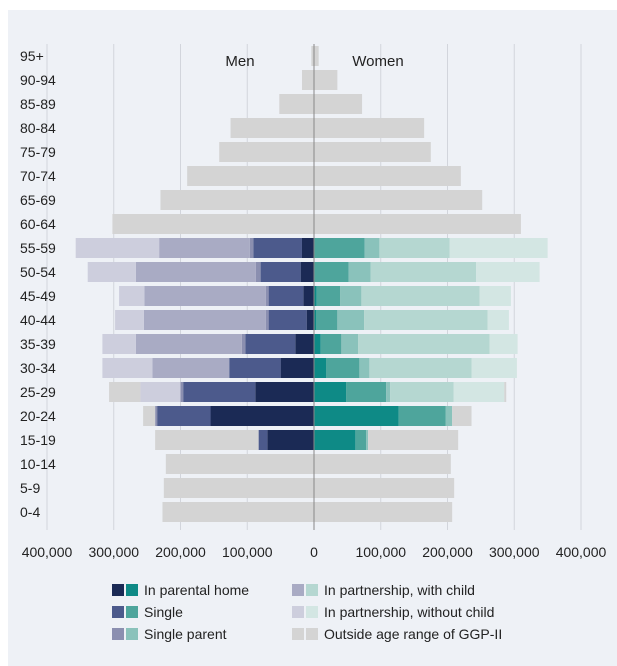 This screenshot has width=617, height=666. Describe the element at coordinates (38, 320) in the screenshot. I see `age-group-label: 40-44` at that location.